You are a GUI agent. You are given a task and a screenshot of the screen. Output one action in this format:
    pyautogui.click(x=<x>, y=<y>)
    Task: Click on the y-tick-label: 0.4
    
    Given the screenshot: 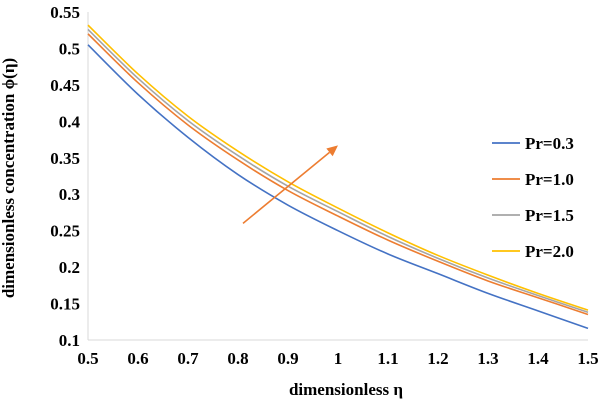 What is the action you would take?
    pyautogui.click(x=70, y=121)
    